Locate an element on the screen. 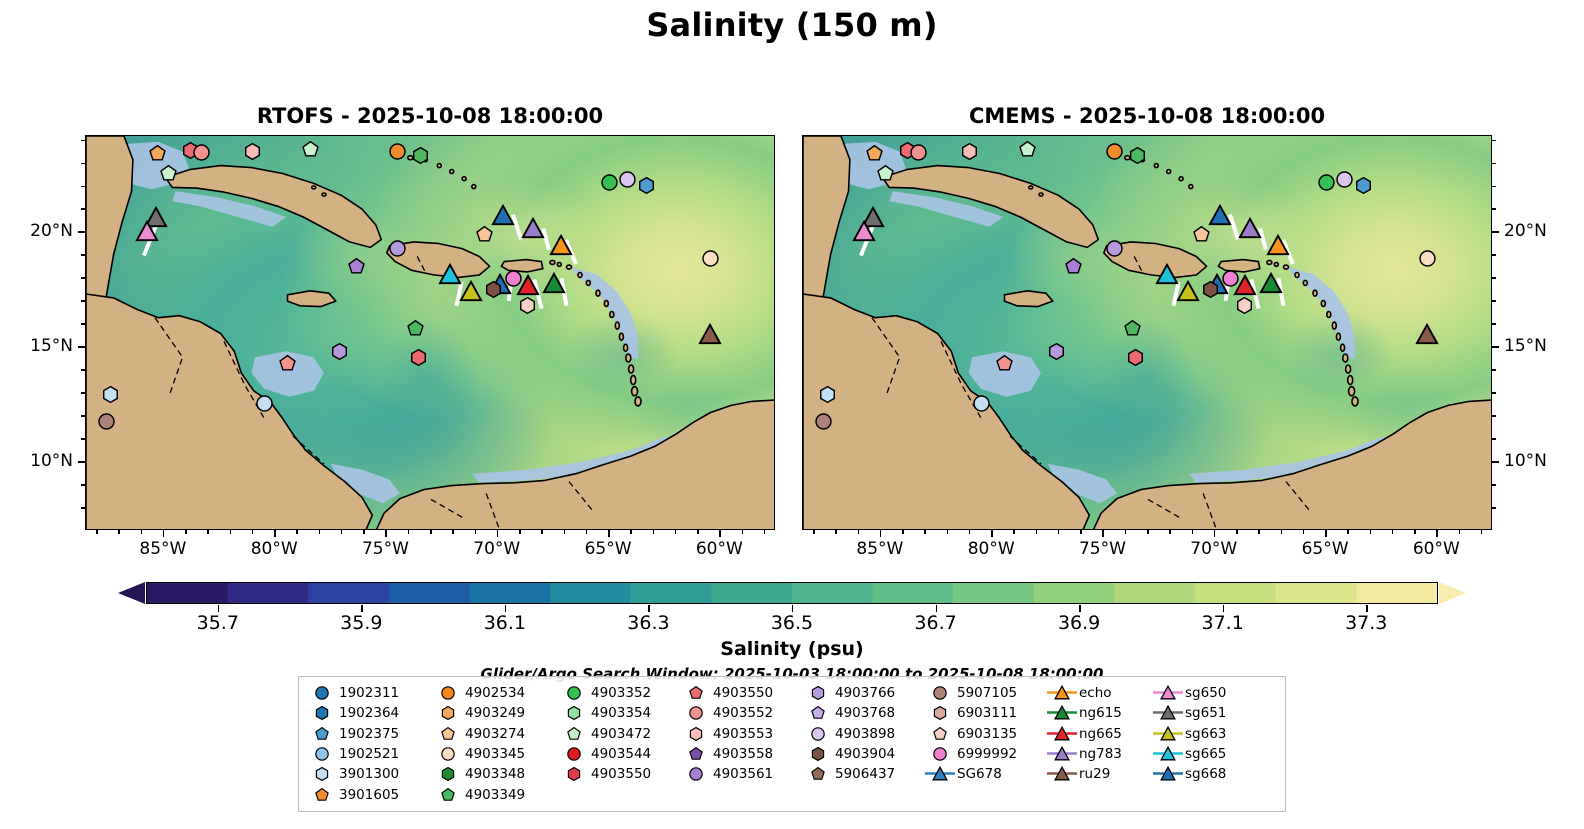 This screenshot has height=829, width=1584. legend-item: ru29 is located at coordinates (1100, 774).